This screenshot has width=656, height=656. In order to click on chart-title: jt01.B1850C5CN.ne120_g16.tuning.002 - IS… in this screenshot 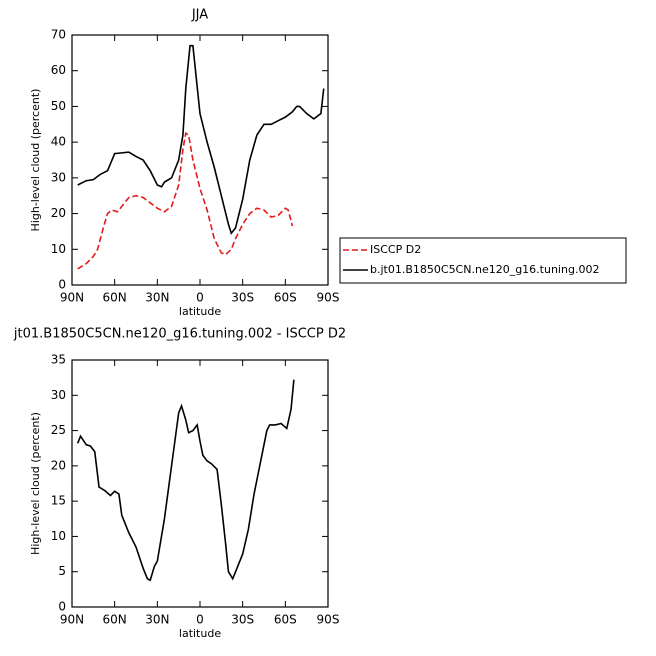, I will do `click(179, 334)`.